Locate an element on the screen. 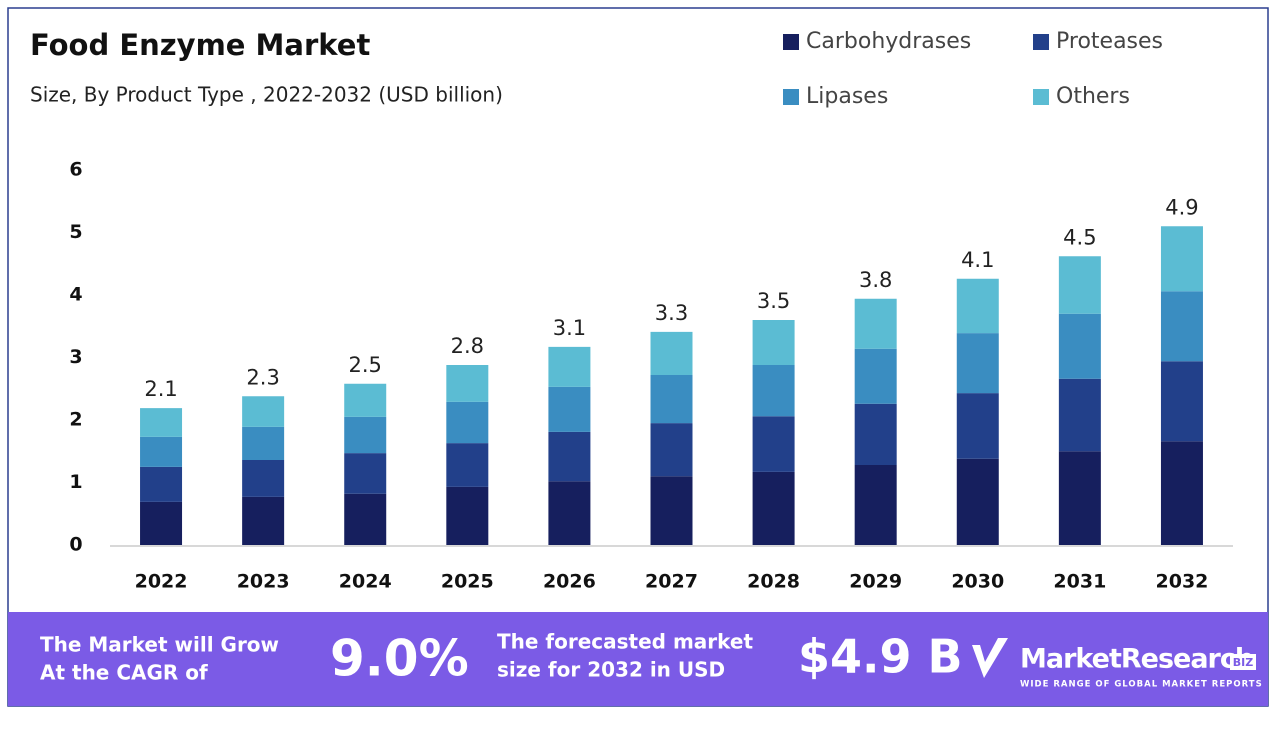 The width and height of the screenshot is (1275, 739). logo-badge-box is located at coordinates (1243, 662).